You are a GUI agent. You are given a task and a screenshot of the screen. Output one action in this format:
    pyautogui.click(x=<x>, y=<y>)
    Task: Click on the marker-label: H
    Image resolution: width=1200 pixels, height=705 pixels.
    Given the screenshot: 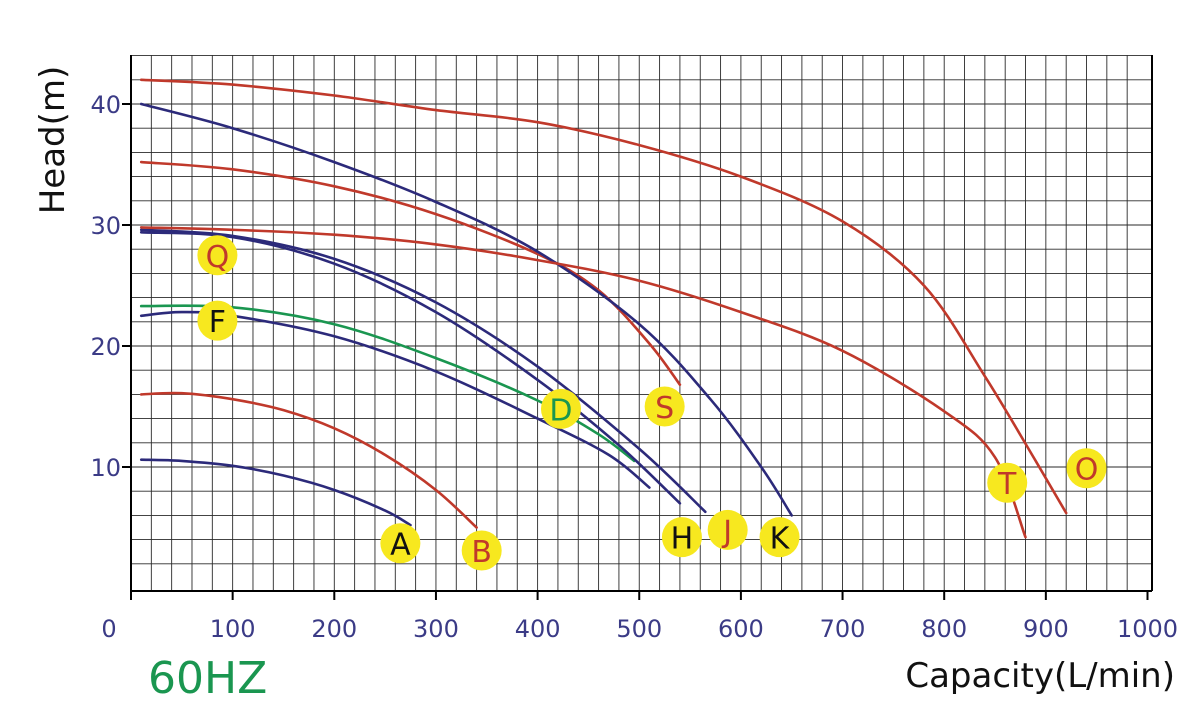 What is the action you would take?
    pyautogui.click(x=682, y=539)
    